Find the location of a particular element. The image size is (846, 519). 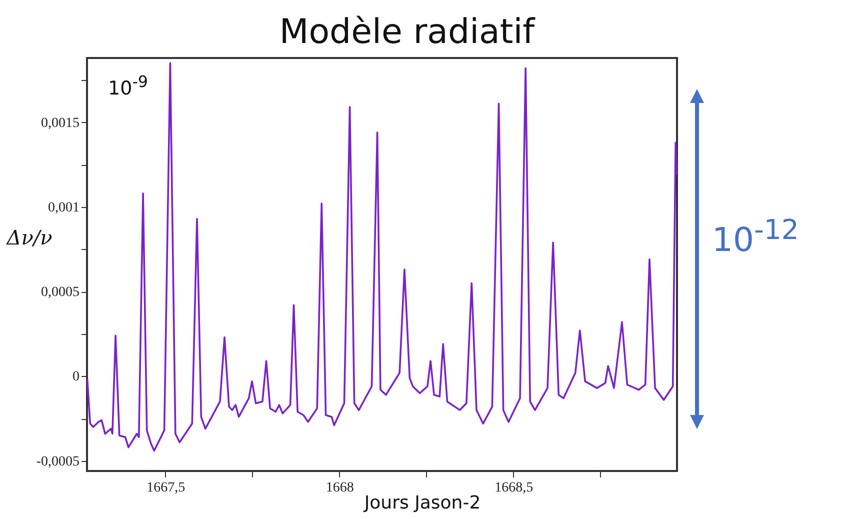

y-tick-label: -0,0005 is located at coordinates (58, 462).